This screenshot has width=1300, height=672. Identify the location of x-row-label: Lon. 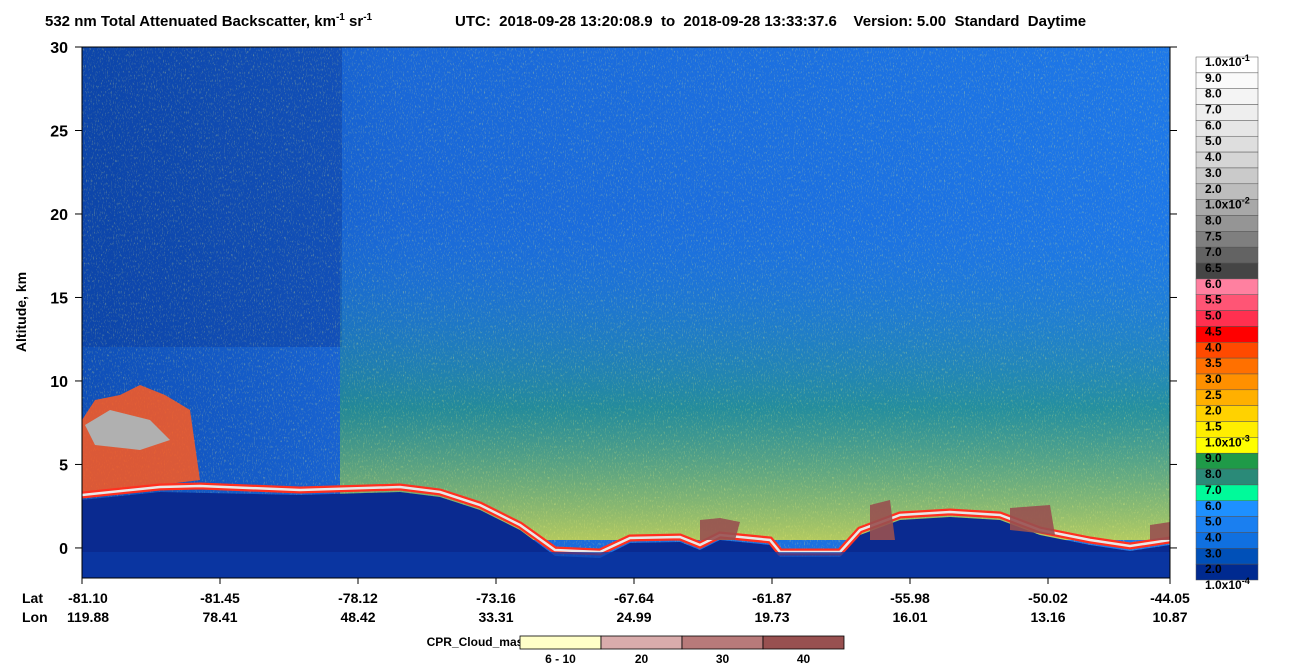
(35, 617).